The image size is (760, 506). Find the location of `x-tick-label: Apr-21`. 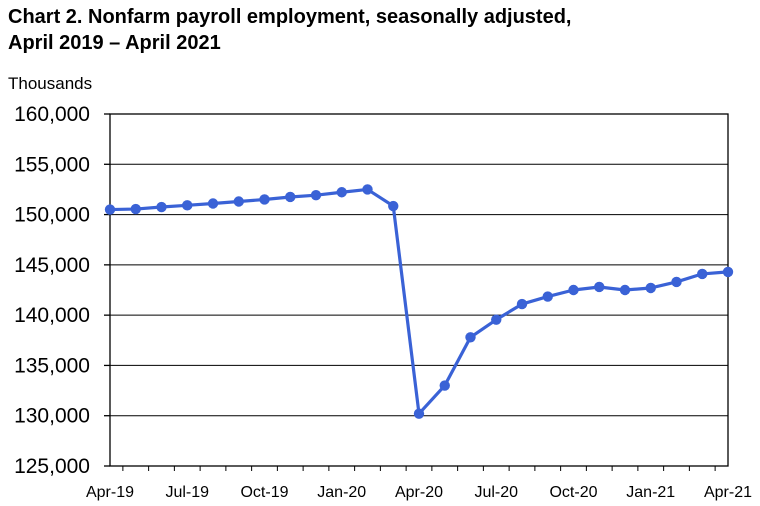

x-tick-label: Apr-21 is located at coordinates (728, 492).